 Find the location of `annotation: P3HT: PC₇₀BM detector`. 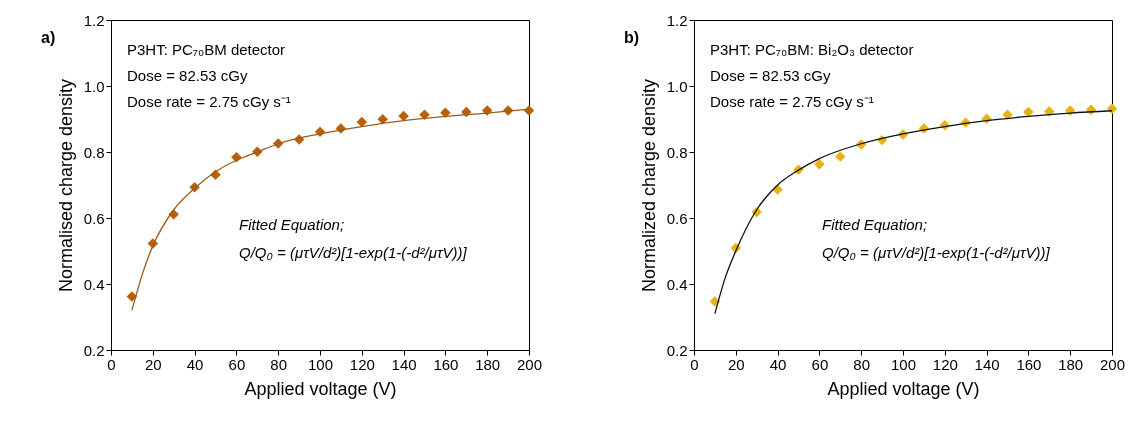

annotation: P3HT: PC₇₀BM detector is located at coordinates (206, 49).